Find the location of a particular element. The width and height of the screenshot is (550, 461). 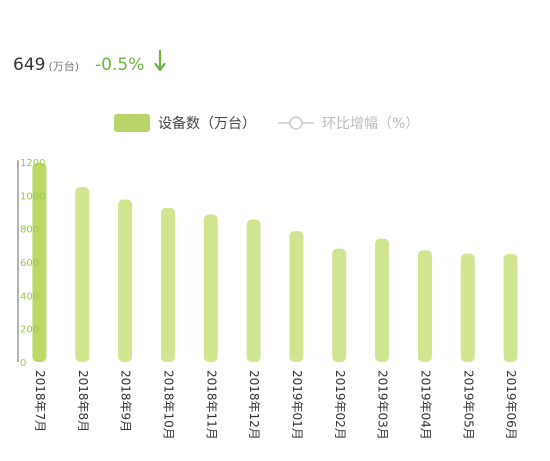

x-tick-label-11: 2019年06月 is located at coordinates (511, 405).